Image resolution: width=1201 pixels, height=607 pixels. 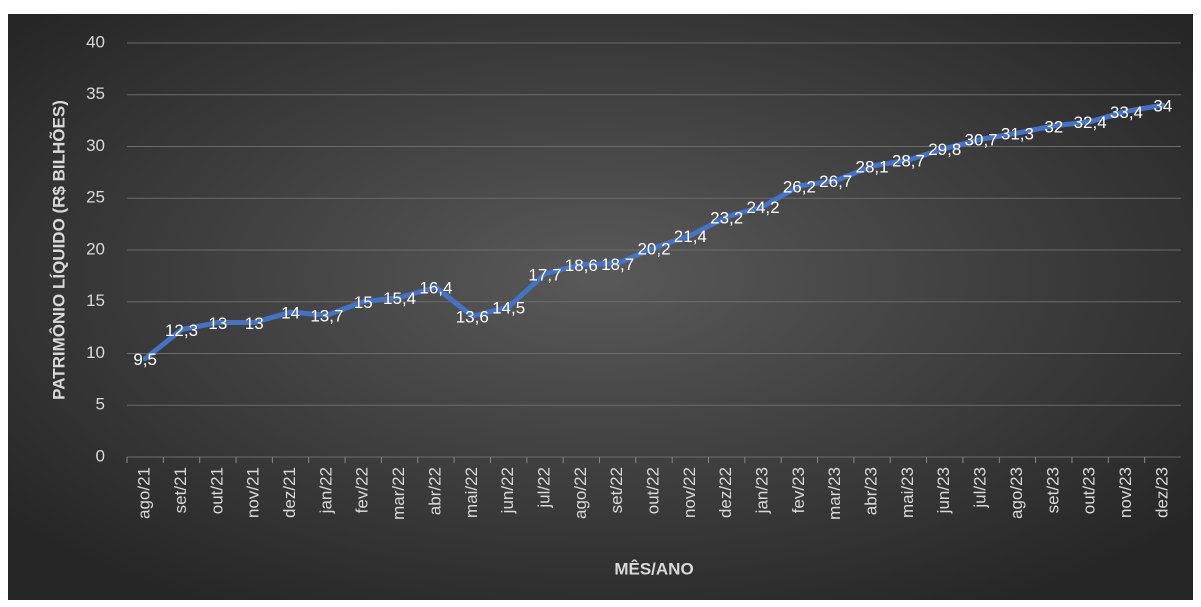 I want to click on data-label: 18,7, so click(x=617, y=264).